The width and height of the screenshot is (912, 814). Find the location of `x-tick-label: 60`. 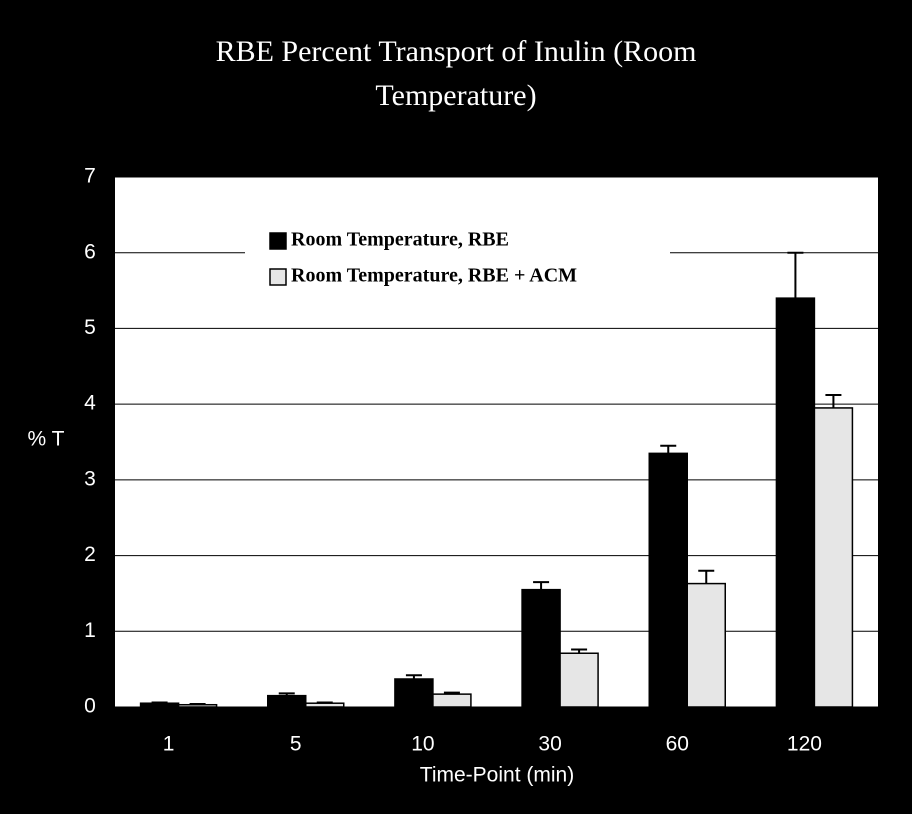

x-tick-label: 60 is located at coordinates (677, 744).